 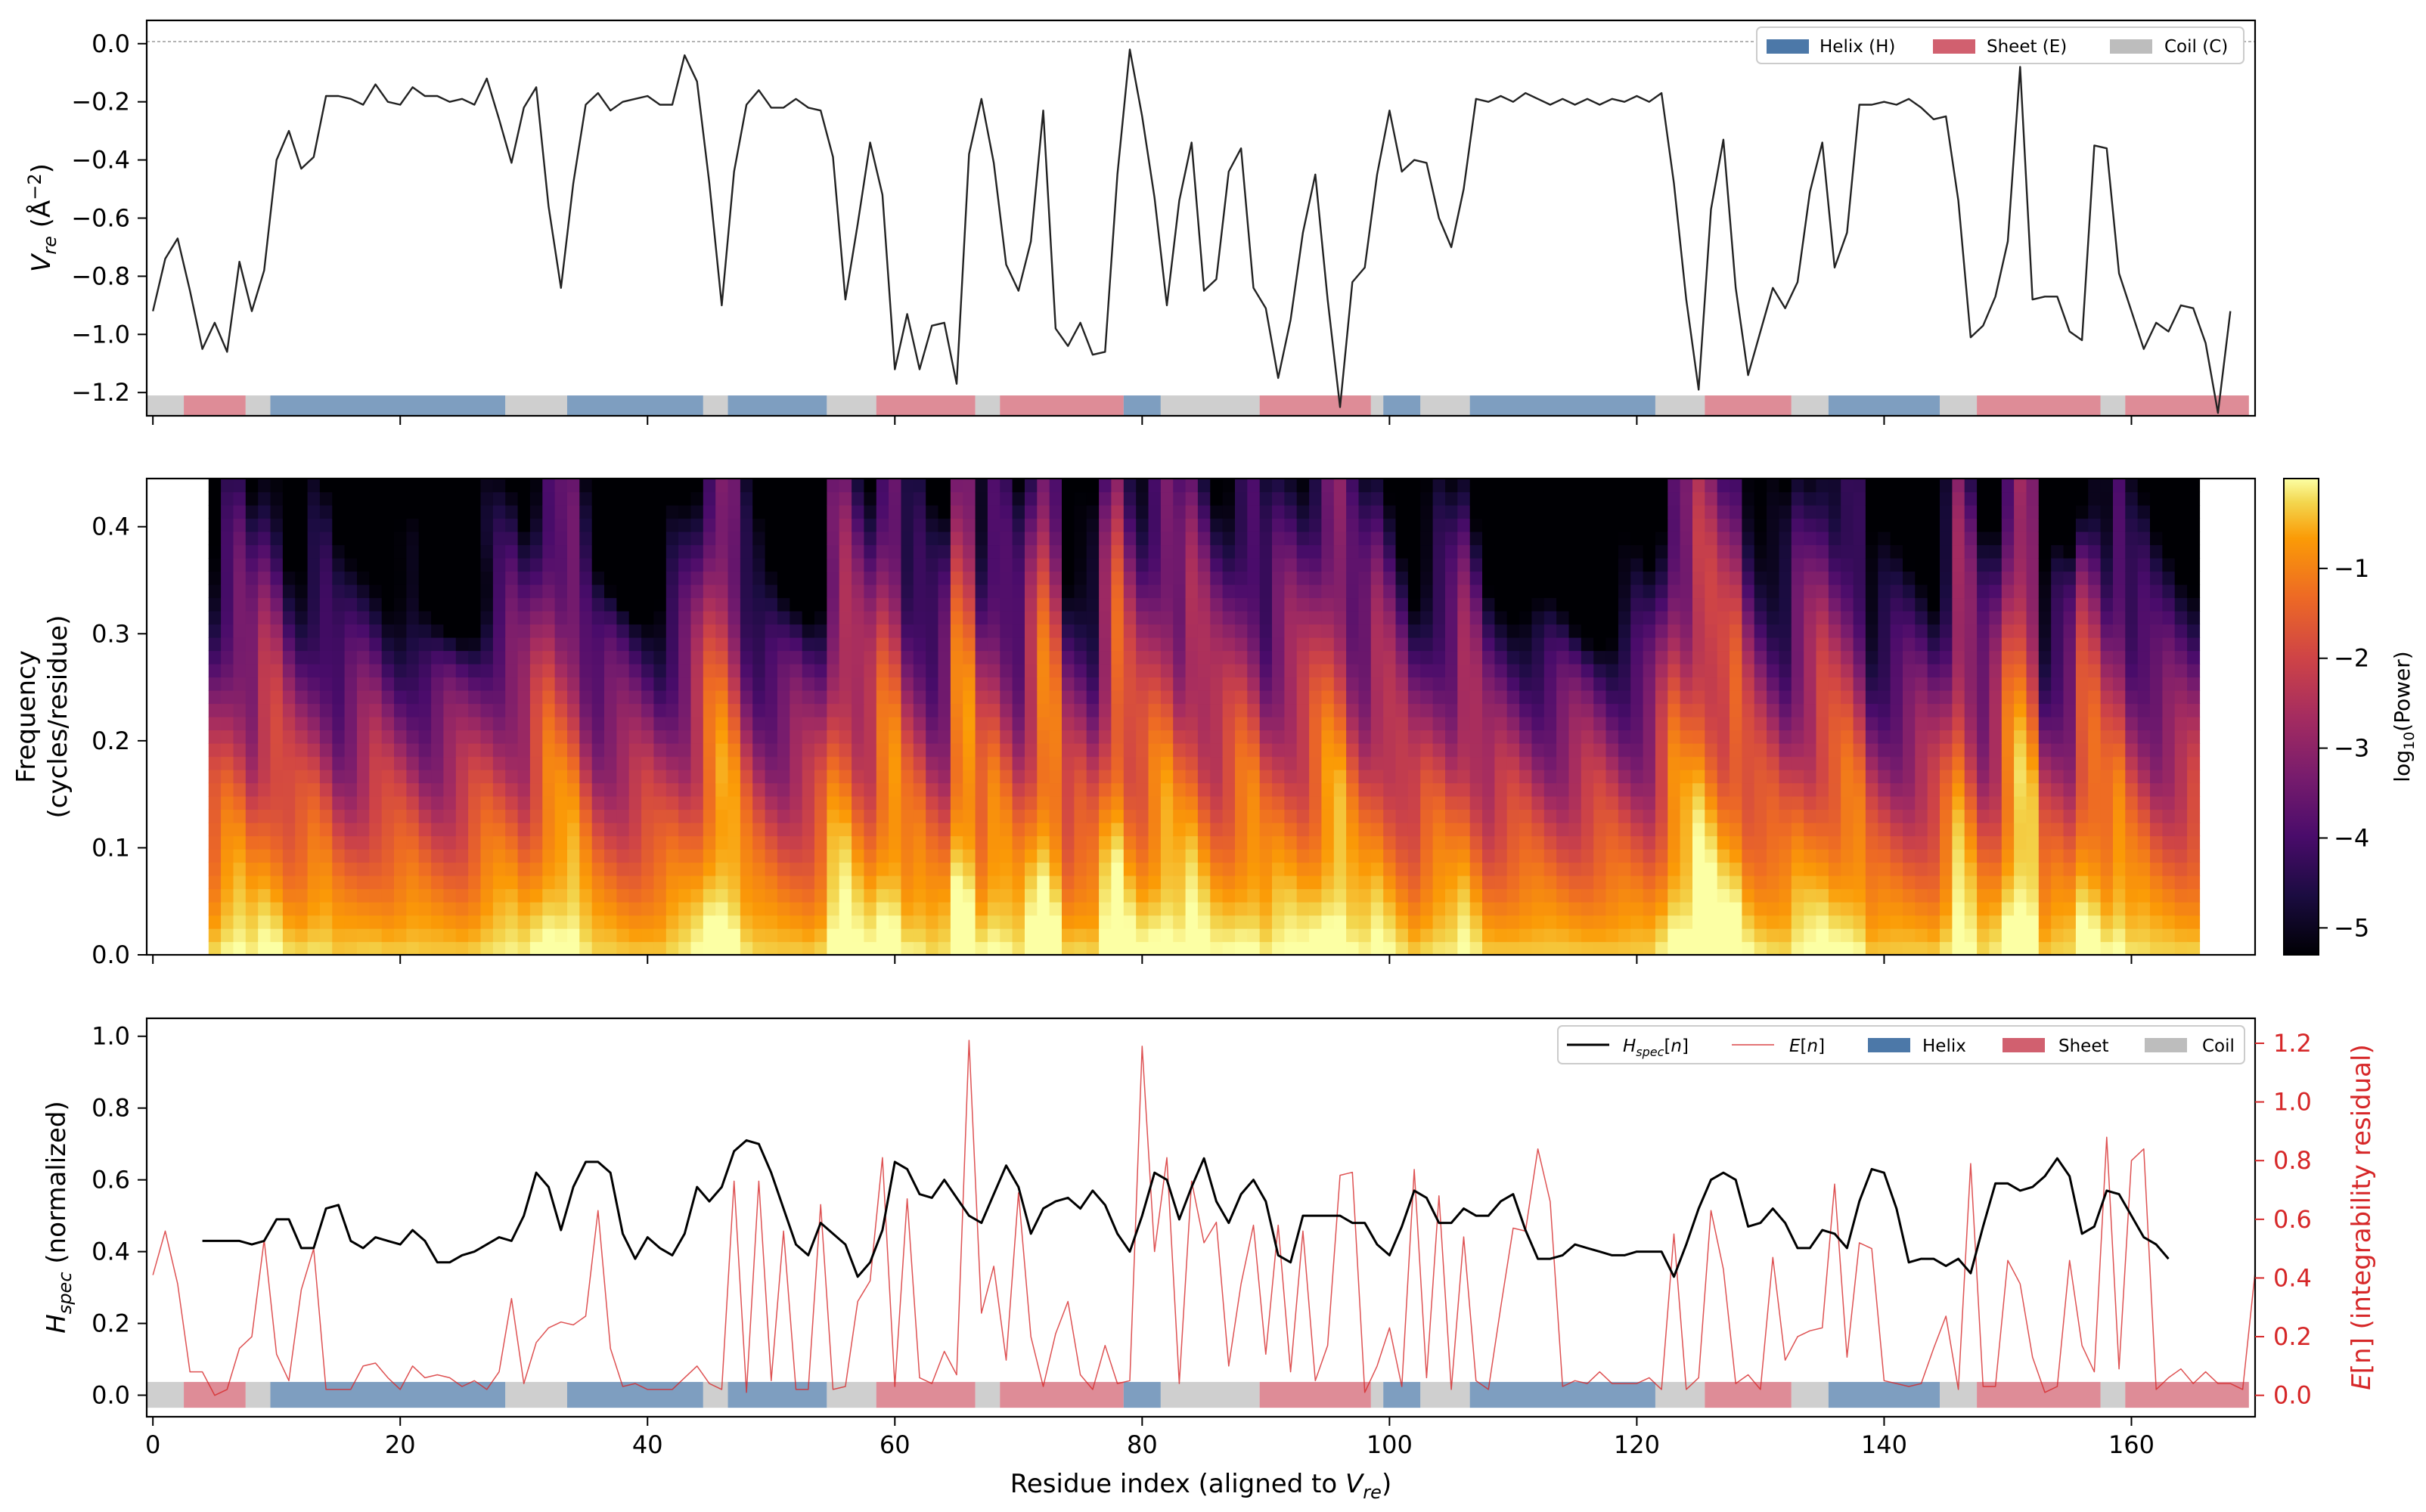 What do you see at coordinates (1857, 47) in the screenshot?
I see `legend-label-helix: Helix (H)` at bounding box center [1857, 47].